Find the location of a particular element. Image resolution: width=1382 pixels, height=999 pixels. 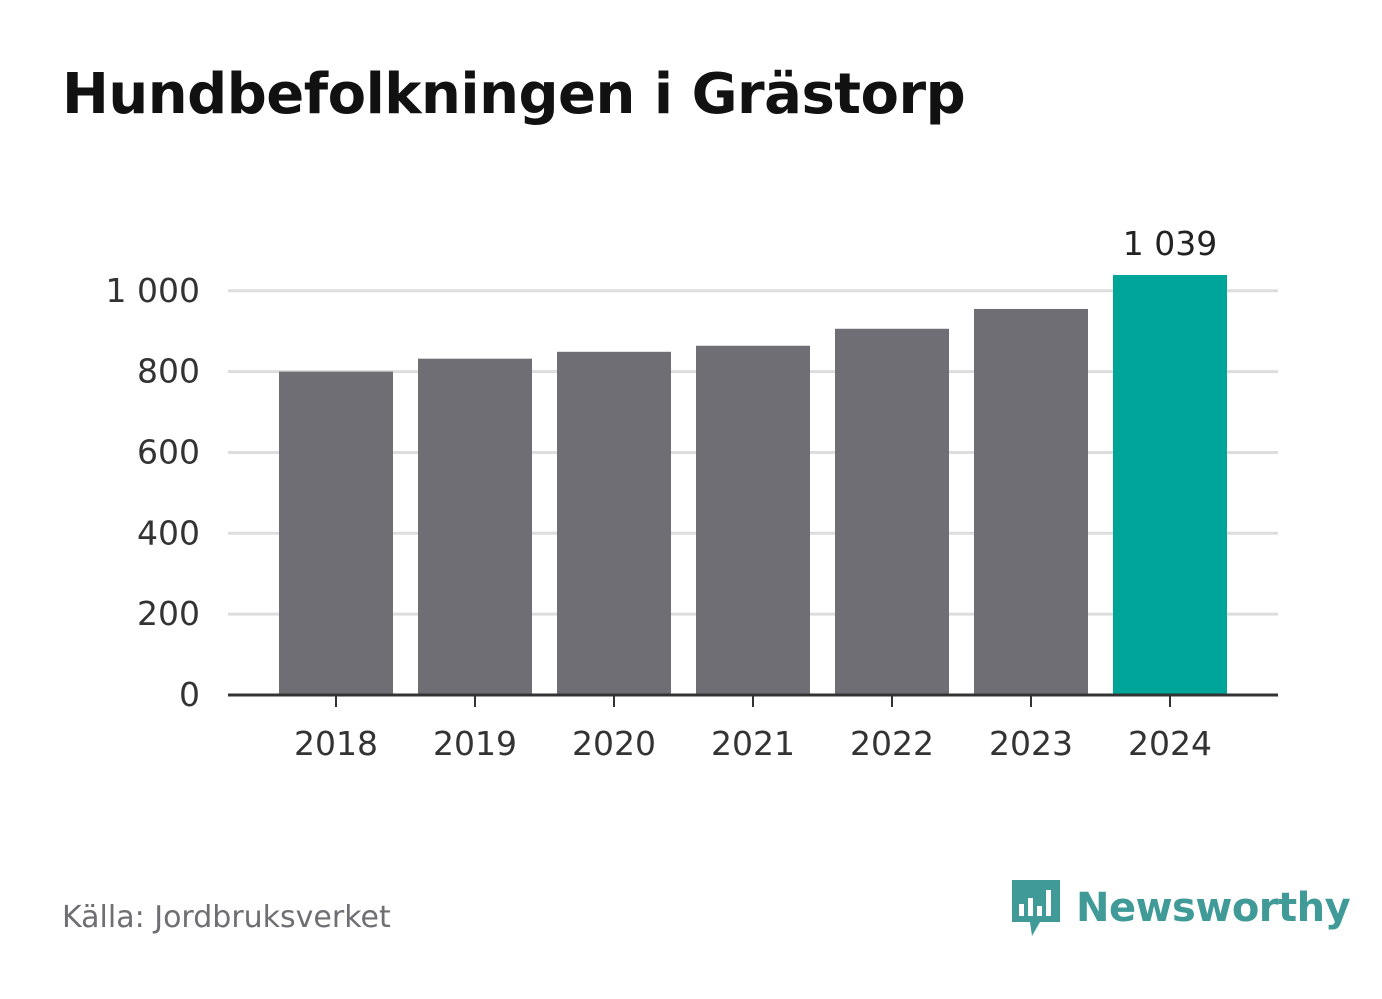

x-tick-label: 2021 is located at coordinates (753, 743).